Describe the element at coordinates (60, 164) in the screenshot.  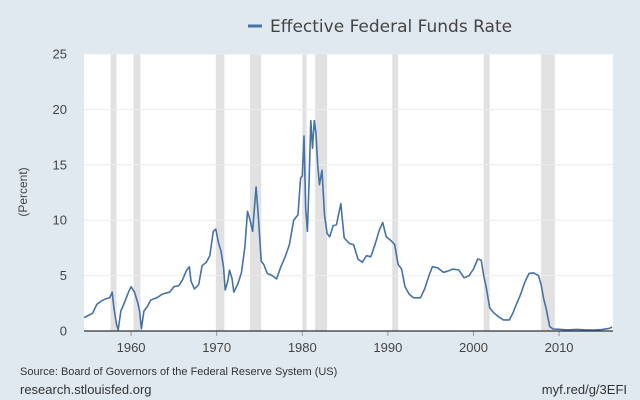
I see `y-tick-label-15: 15` at that location.